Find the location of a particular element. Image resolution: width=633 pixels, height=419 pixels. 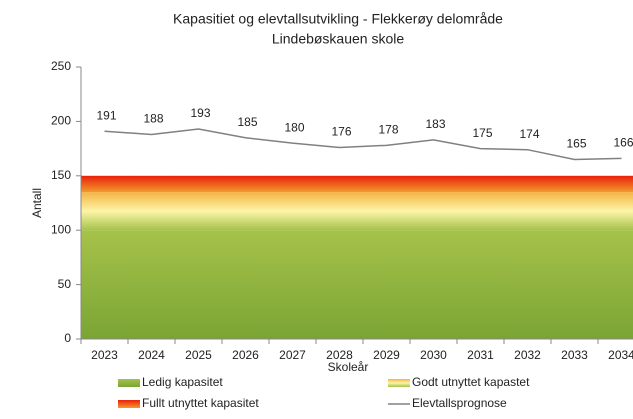

data-label: 193 is located at coordinates (200, 113).